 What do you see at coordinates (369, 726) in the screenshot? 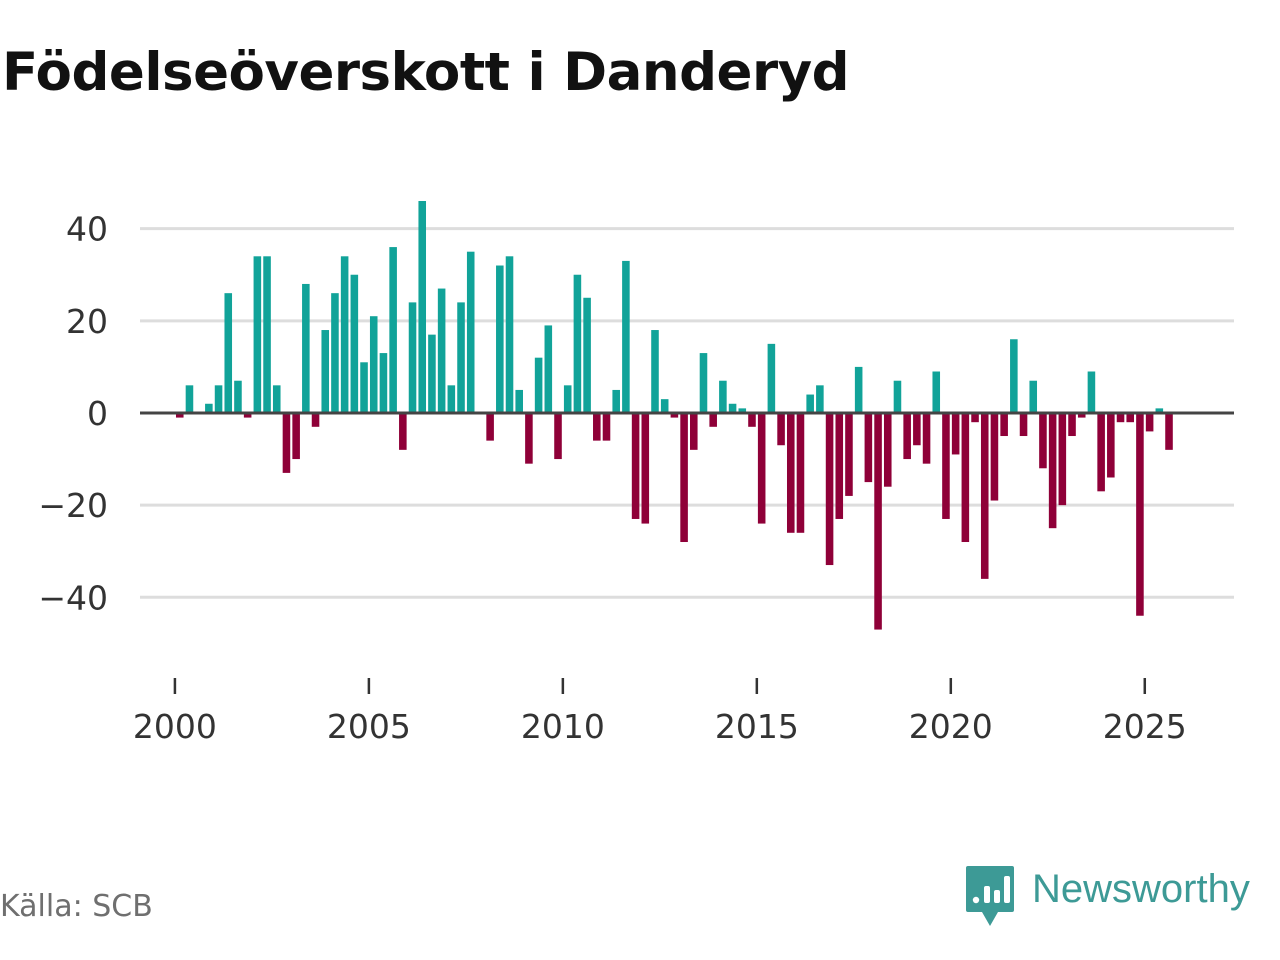
I see `x-tick-label: 2005` at bounding box center [369, 726].